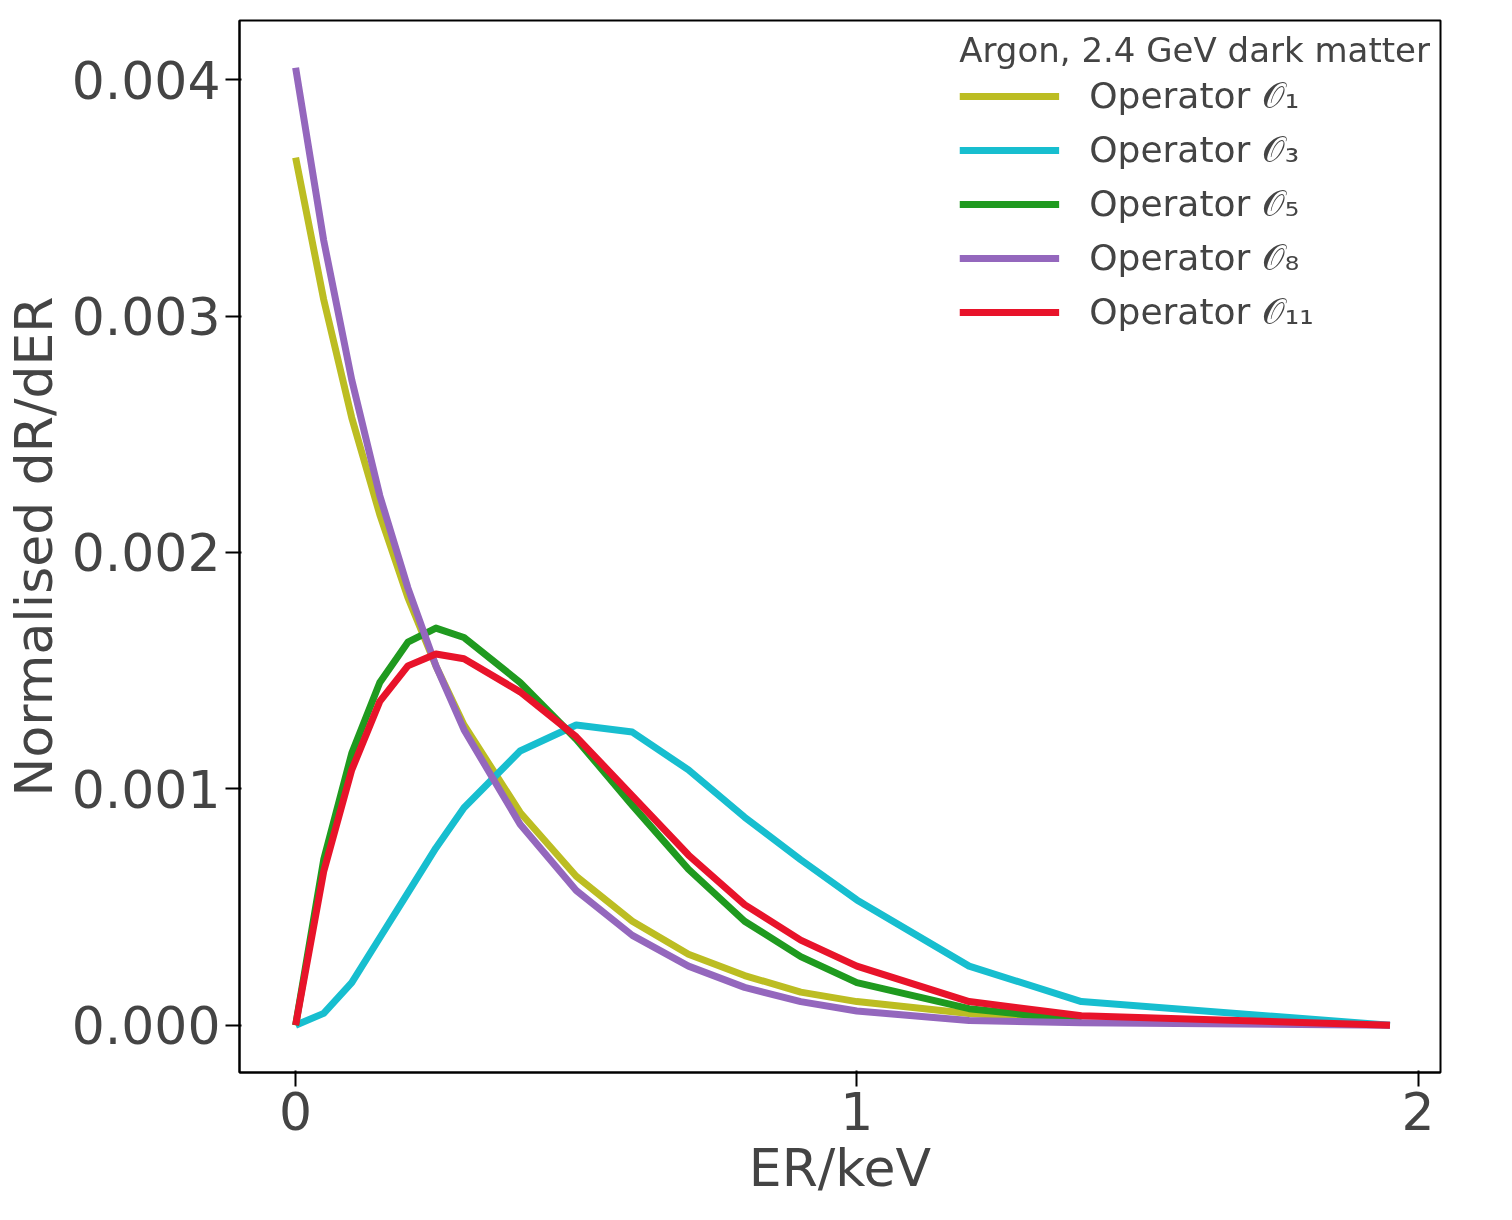  I want to click on x-tick-label: 0, so click(296, 1111).